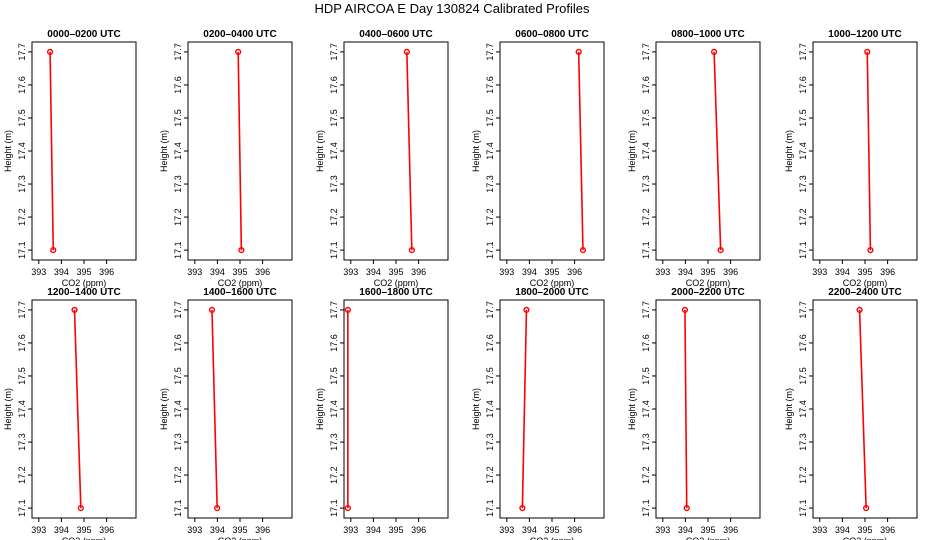 Image resolution: width=936 pixels, height=540 pixels. I want to click on panel-title: 1400–1600 UTC, so click(239, 292).